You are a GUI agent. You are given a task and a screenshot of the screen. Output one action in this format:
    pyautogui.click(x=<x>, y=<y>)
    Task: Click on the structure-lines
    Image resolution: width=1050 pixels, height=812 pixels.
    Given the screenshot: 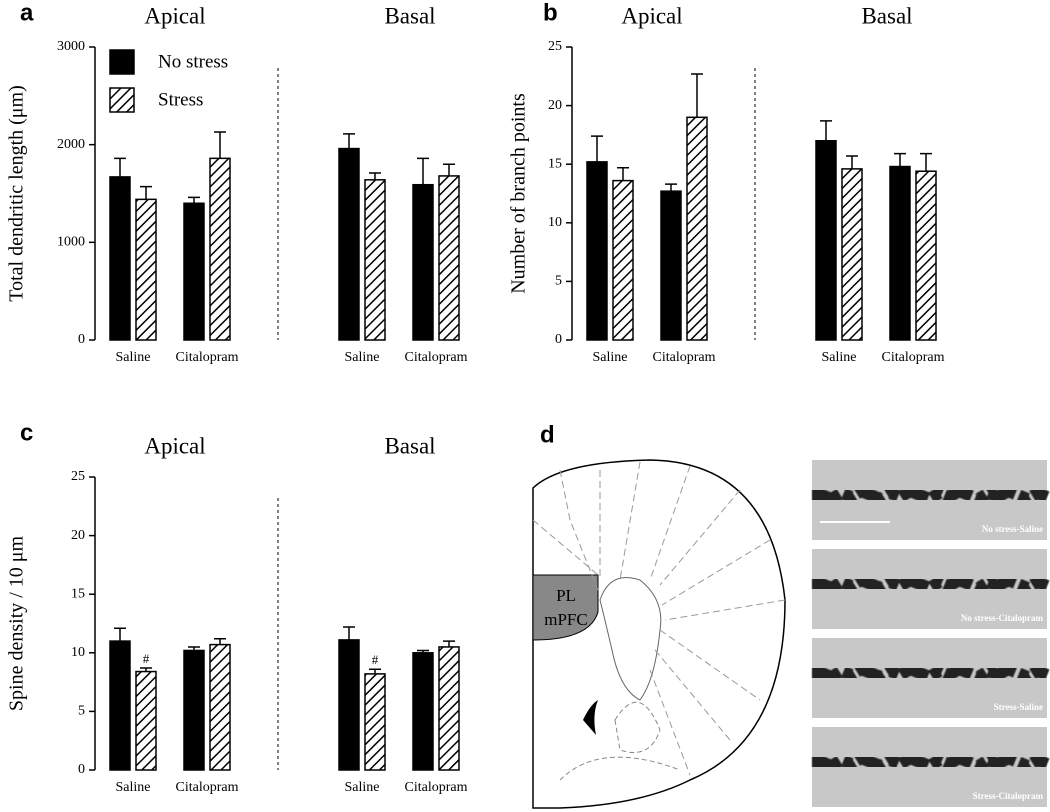 What is the action you would take?
    pyautogui.click(x=620, y=741)
    